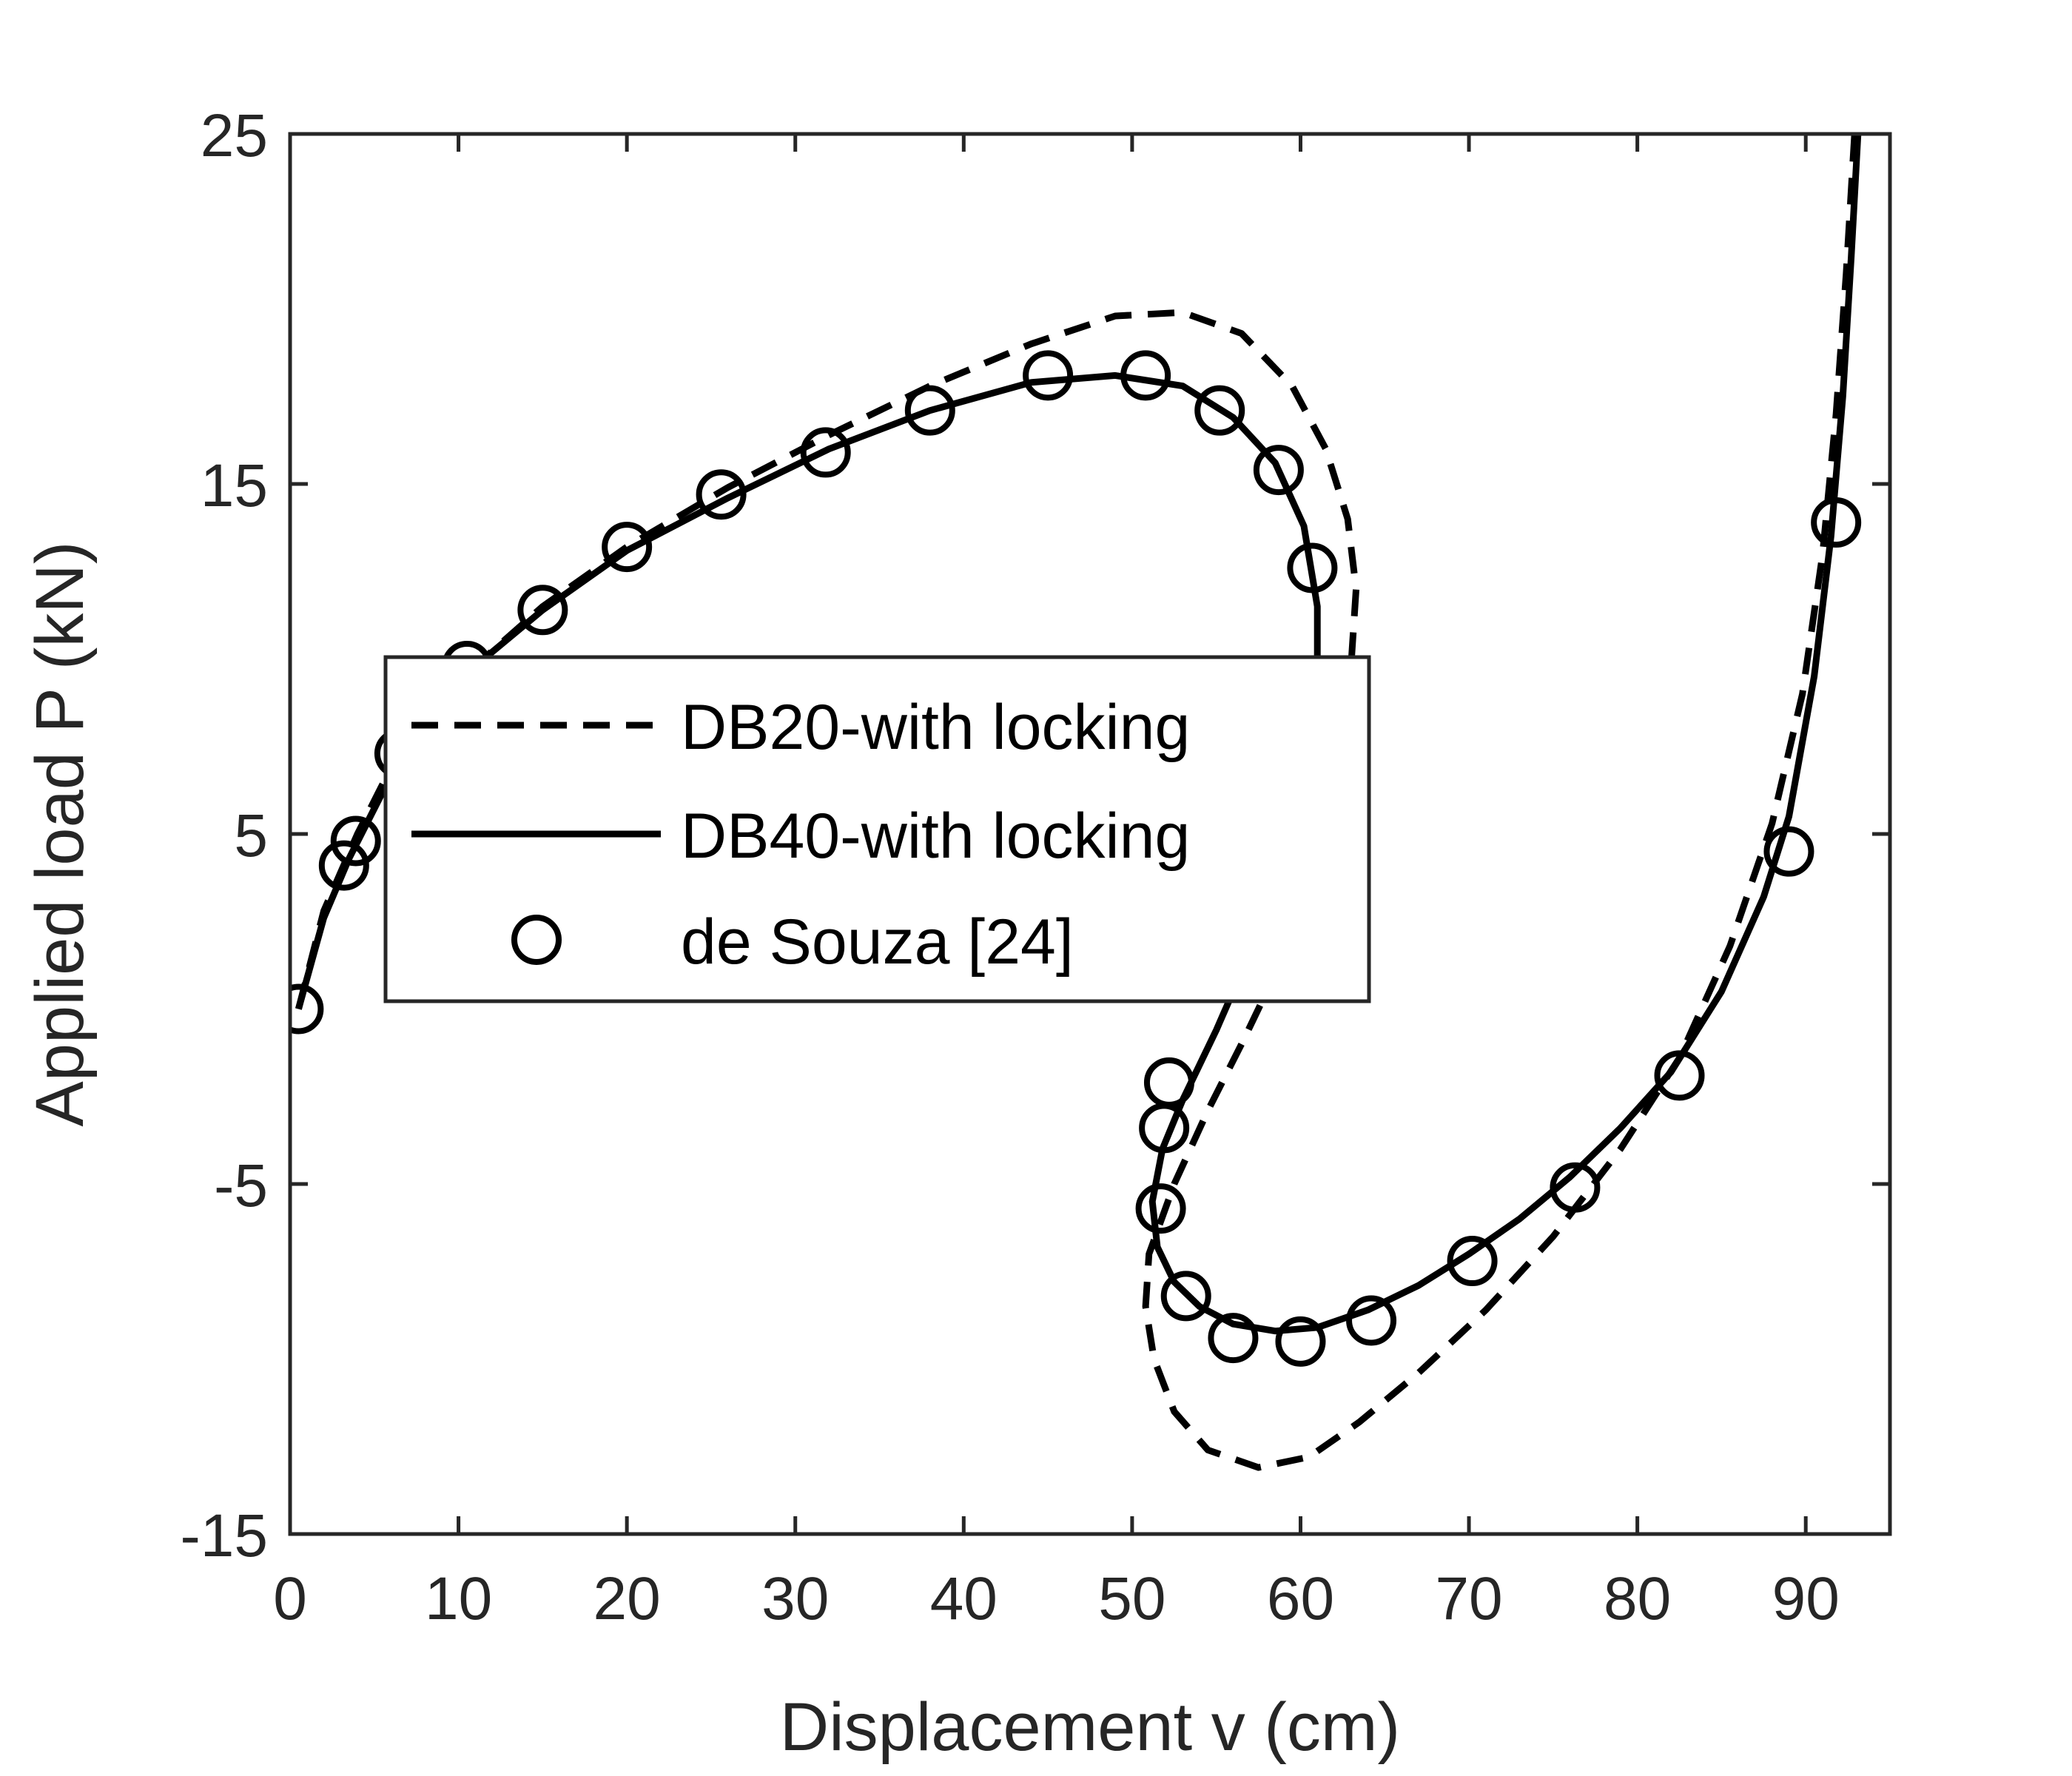 The width and height of the screenshot is (2072, 1776). What do you see at coordinates (241, 1186) in the screenshot?
I see `y-tick-label: -5` at bounding box center [241, 1186].